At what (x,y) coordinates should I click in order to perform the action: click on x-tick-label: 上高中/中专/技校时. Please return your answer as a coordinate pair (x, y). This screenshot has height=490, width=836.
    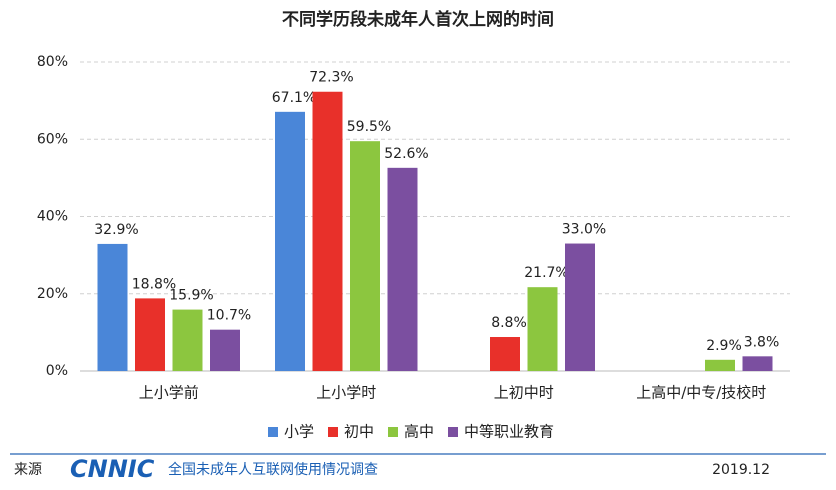
    Looking at the image, I should click on (701, 393).